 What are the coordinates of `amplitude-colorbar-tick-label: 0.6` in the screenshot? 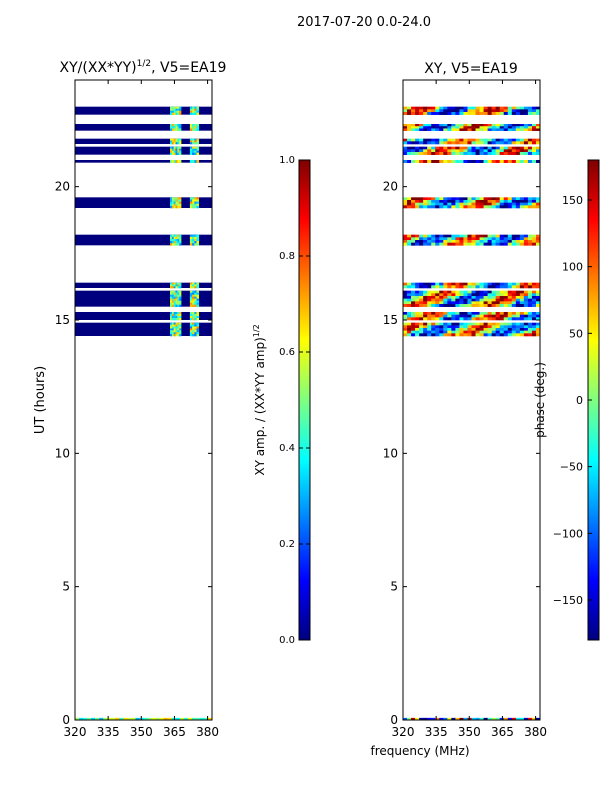 It's located at (287, 352).